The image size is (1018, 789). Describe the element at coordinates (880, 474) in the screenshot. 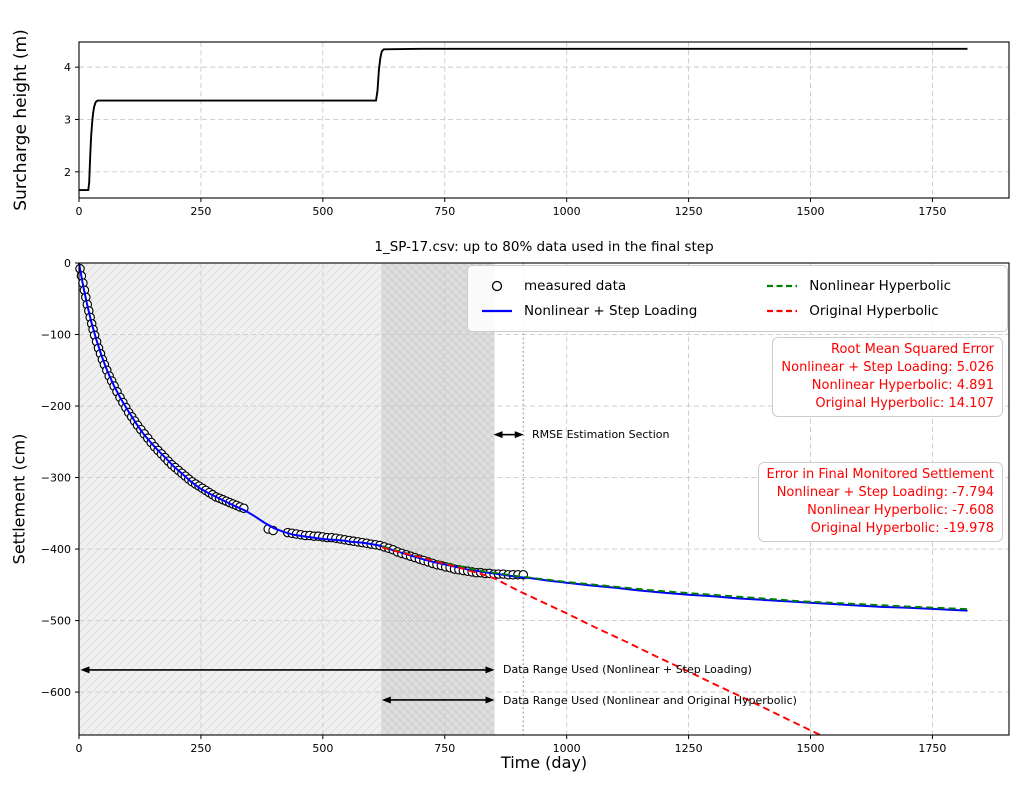

I see `final-error-box-title: Error in Final Monitored Settlement` at that location.